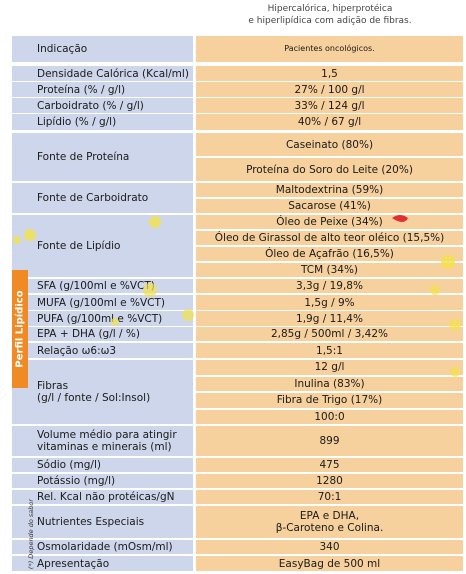 This screenshot has height=574, width=466. I want to click on row-label: Sódio (mg/l), so click(102, 465).